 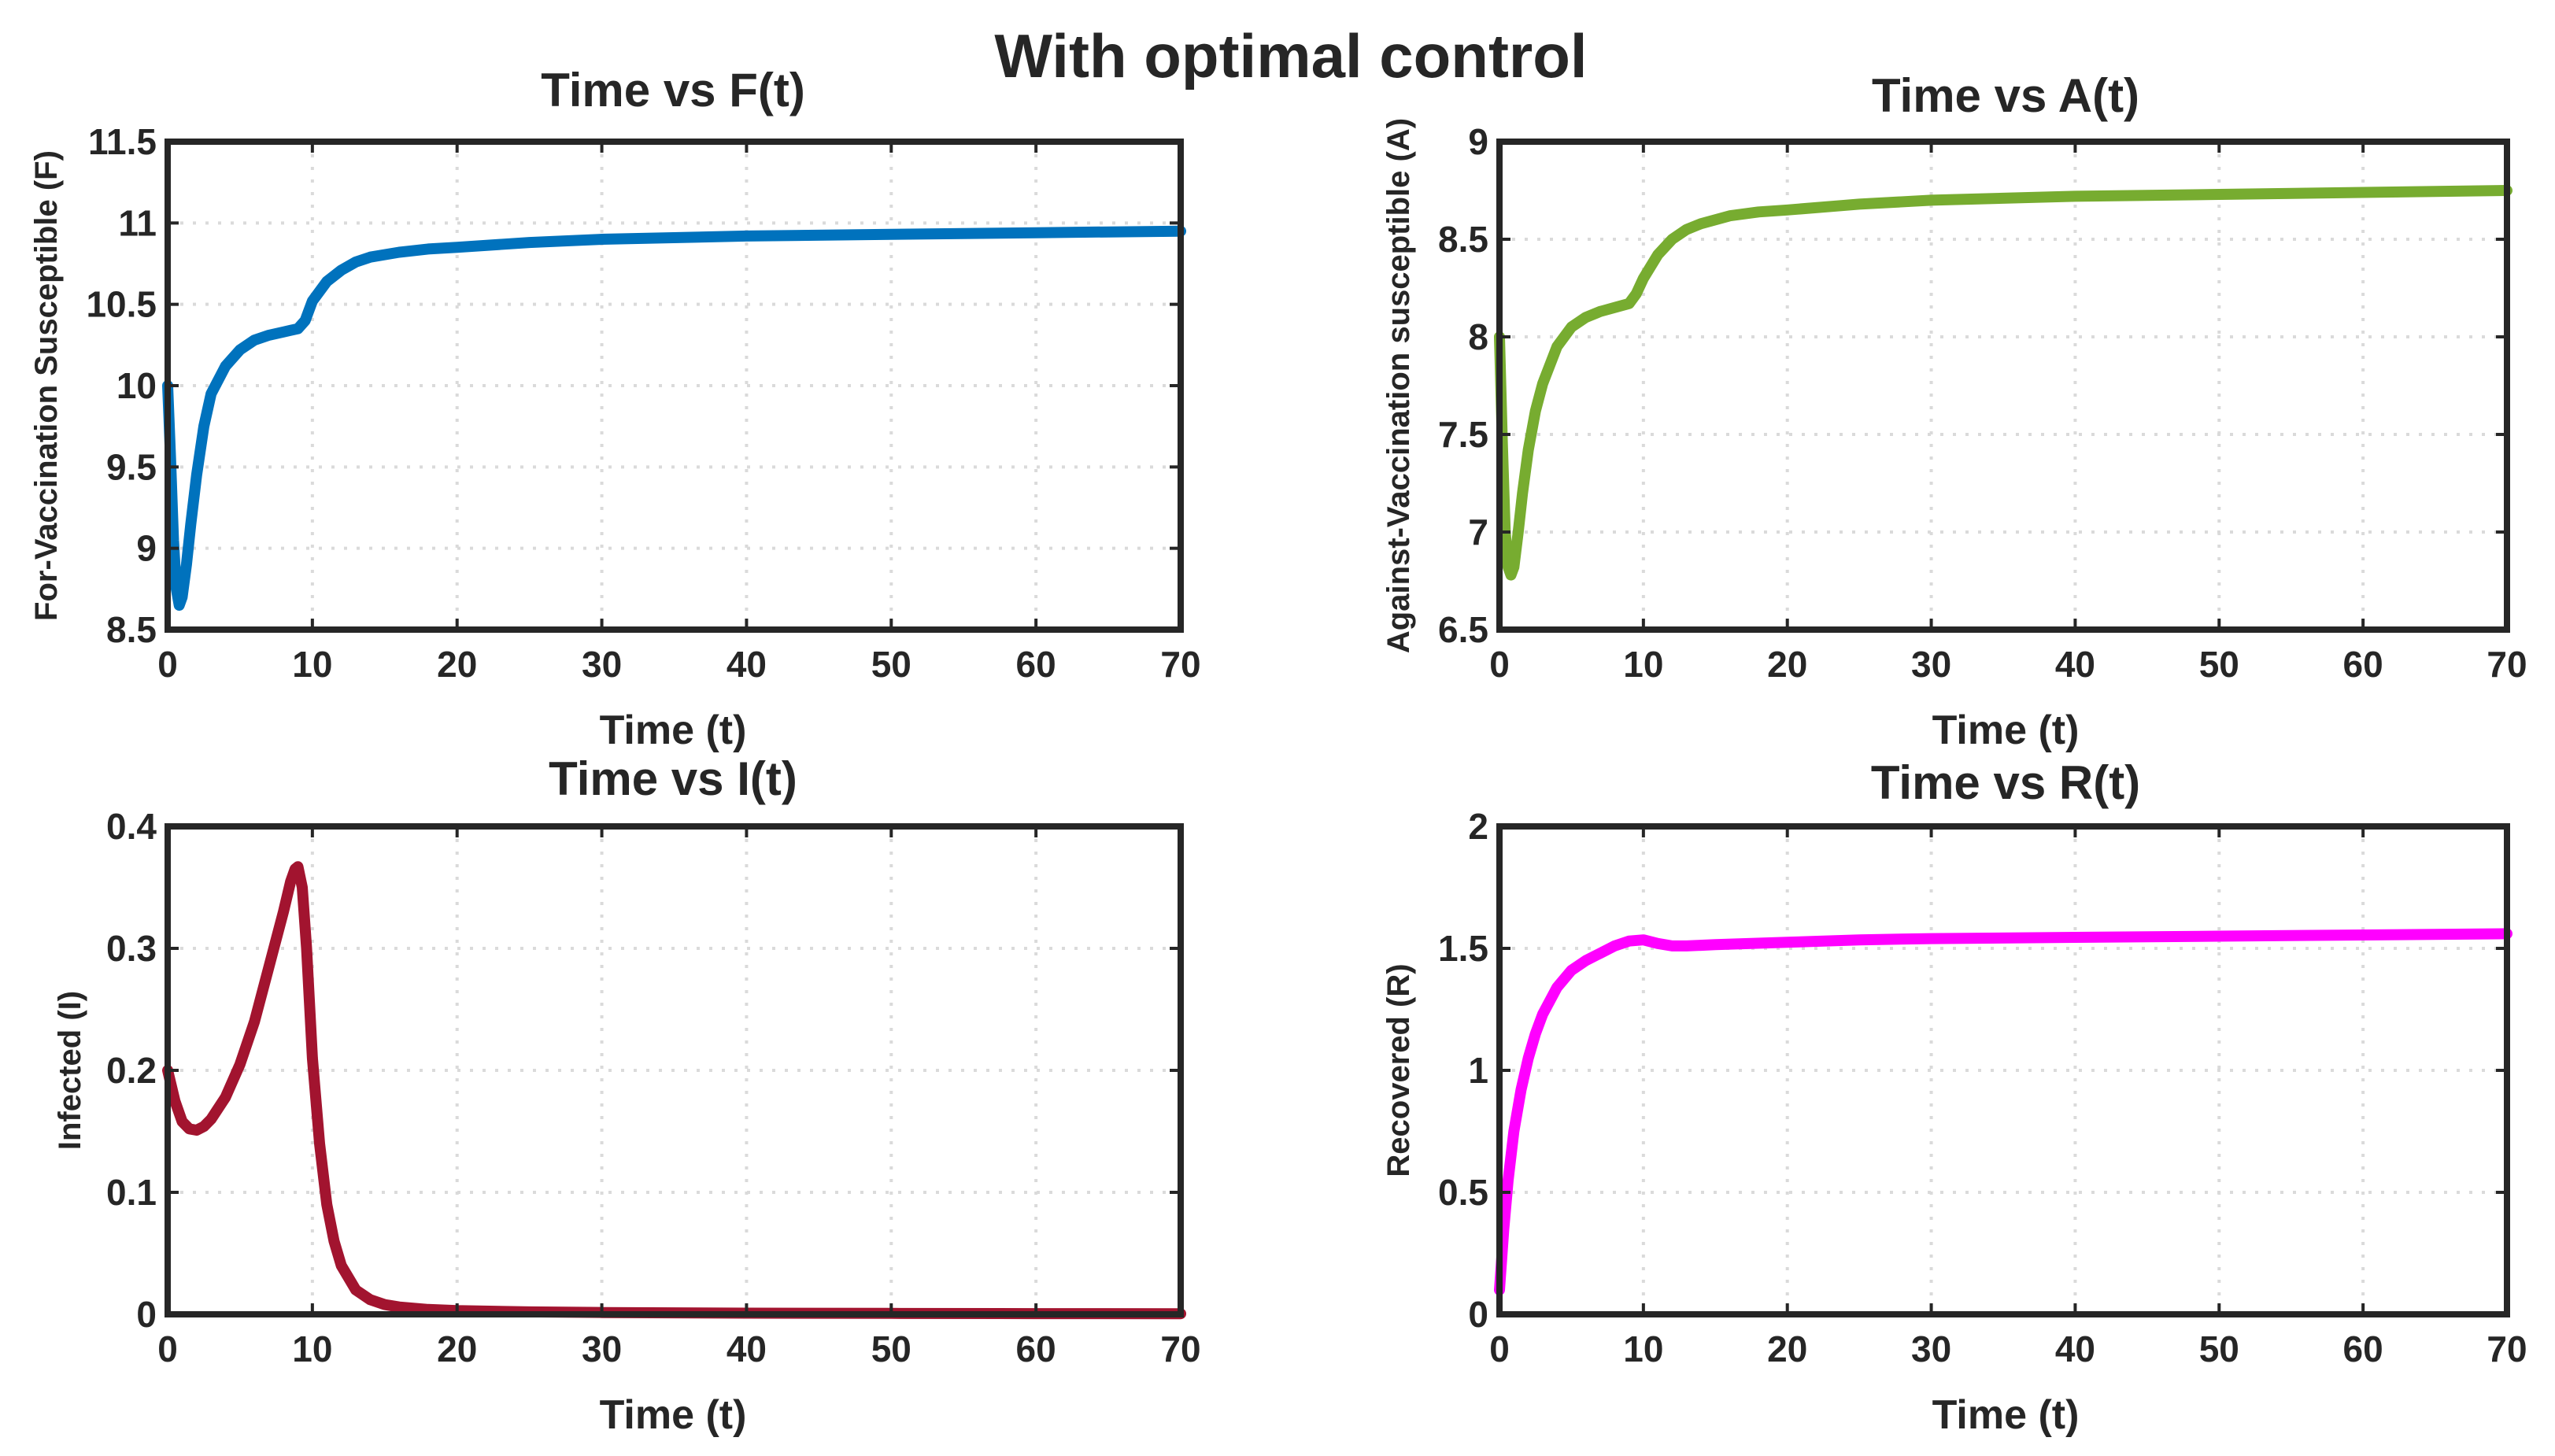 I want to click on a-x-tick-label: 20, so click(x=1787, y=664).